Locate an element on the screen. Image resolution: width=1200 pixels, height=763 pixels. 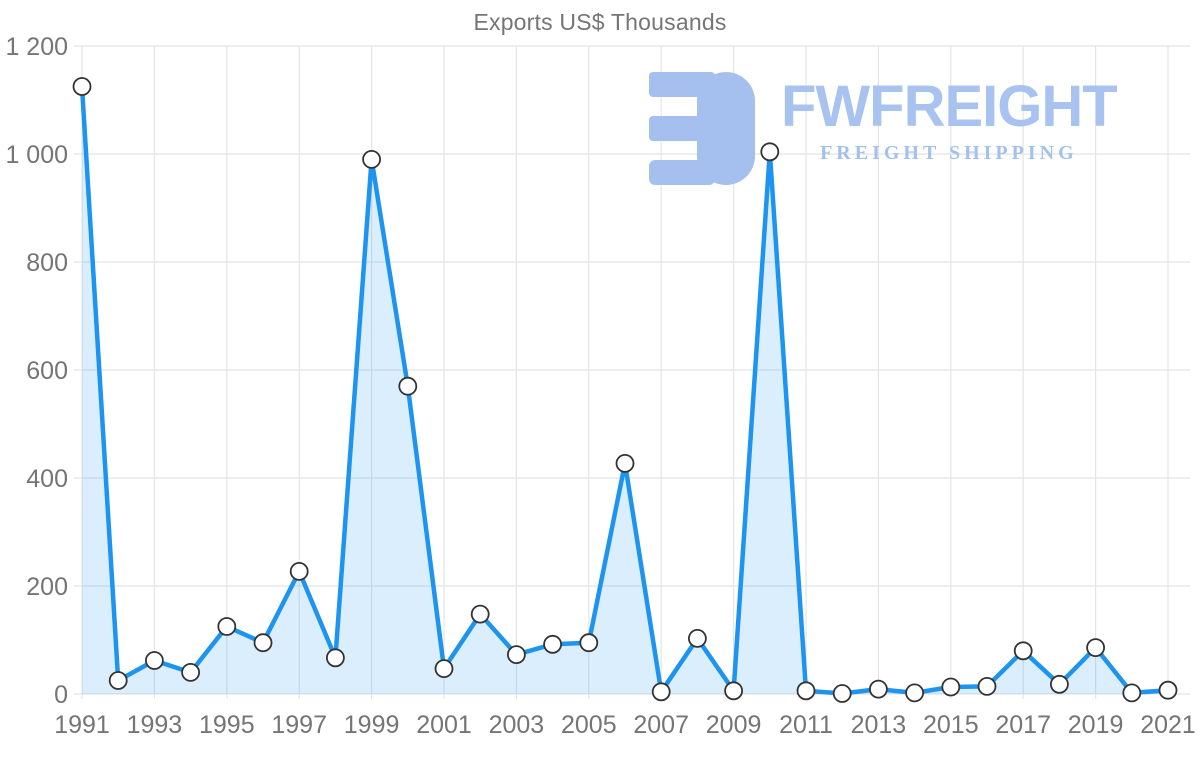
x-axis-label-2017: 2017 is located at coordinates (1023, 725).